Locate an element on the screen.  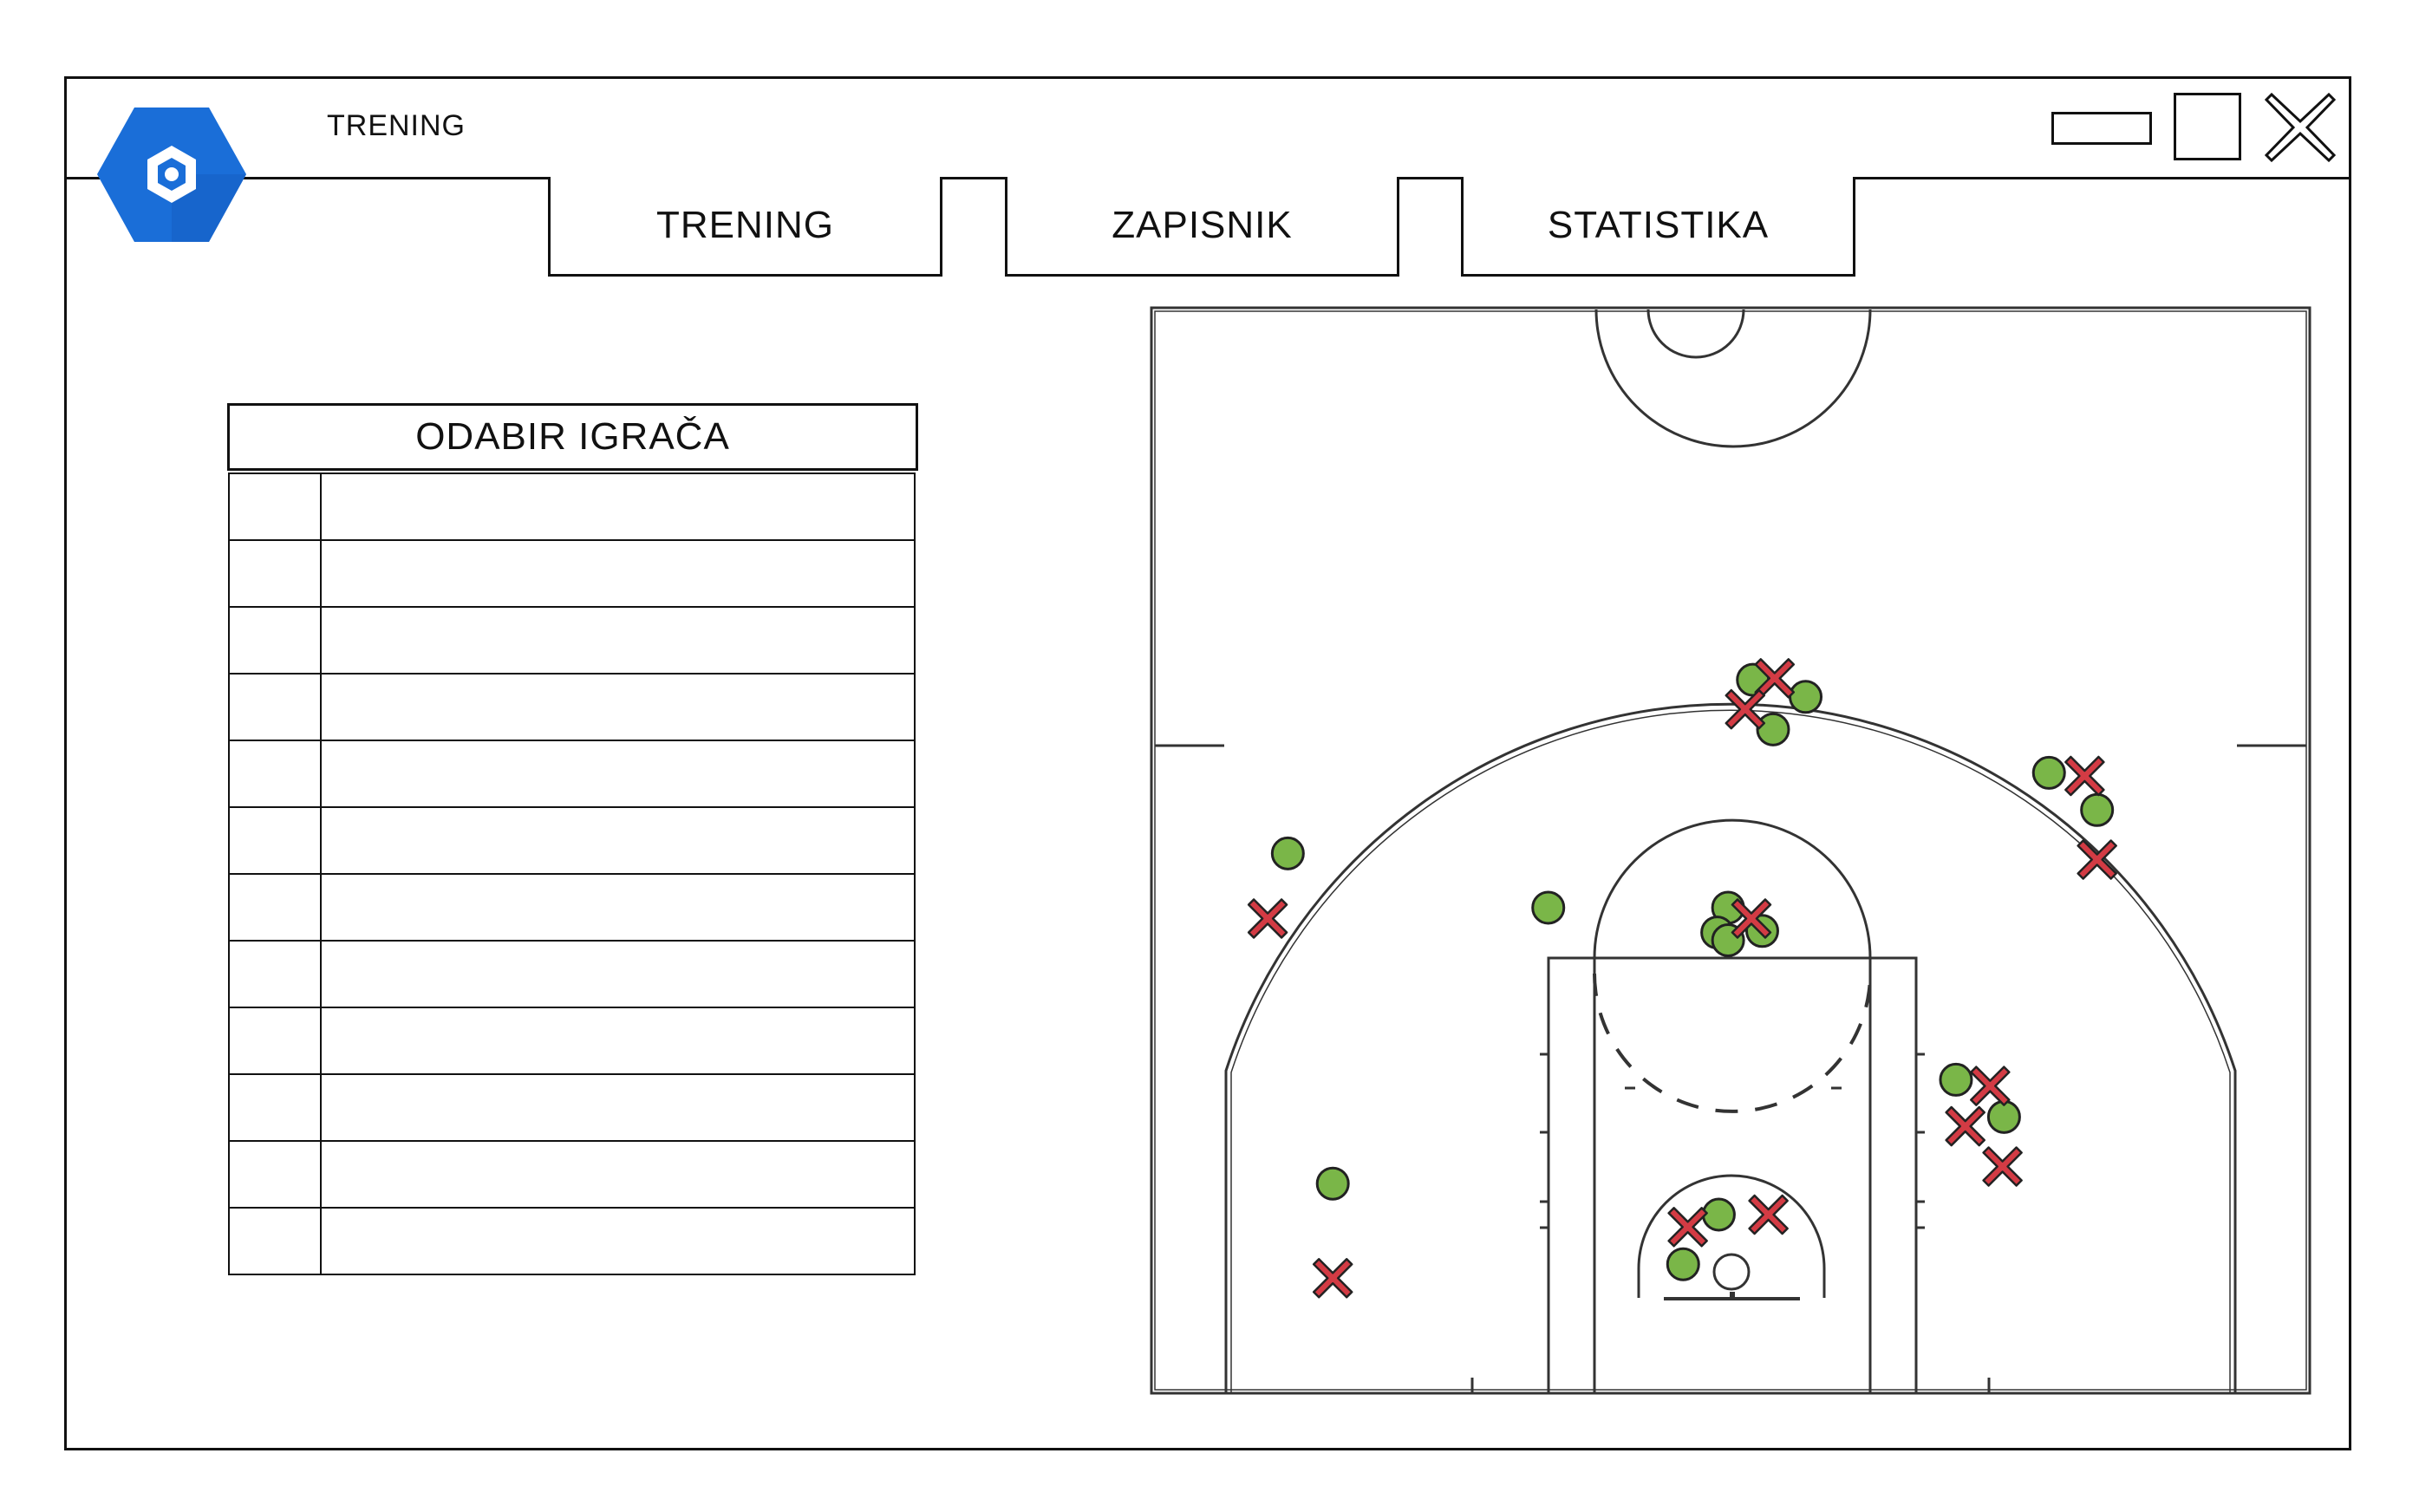
close-button is located at coordinates (2300, 128).